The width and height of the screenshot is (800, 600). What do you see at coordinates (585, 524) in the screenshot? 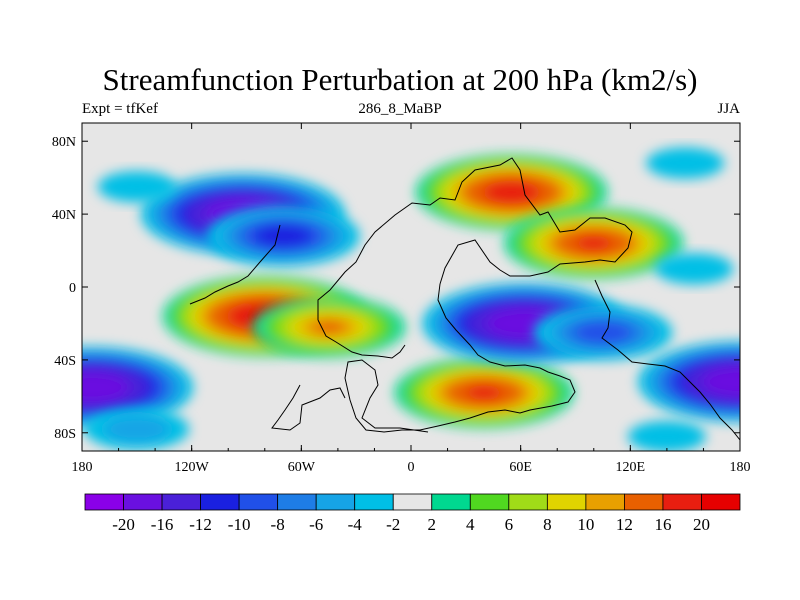
I see `colorbar-label: 10` at bounding box center [585, 524].